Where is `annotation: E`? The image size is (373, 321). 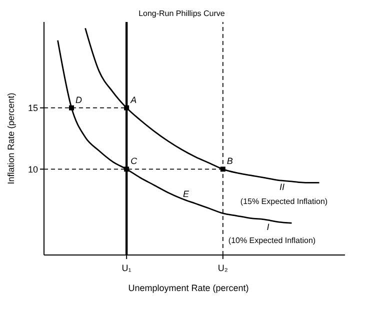 annotation: E is located at coordinates (186, 194).